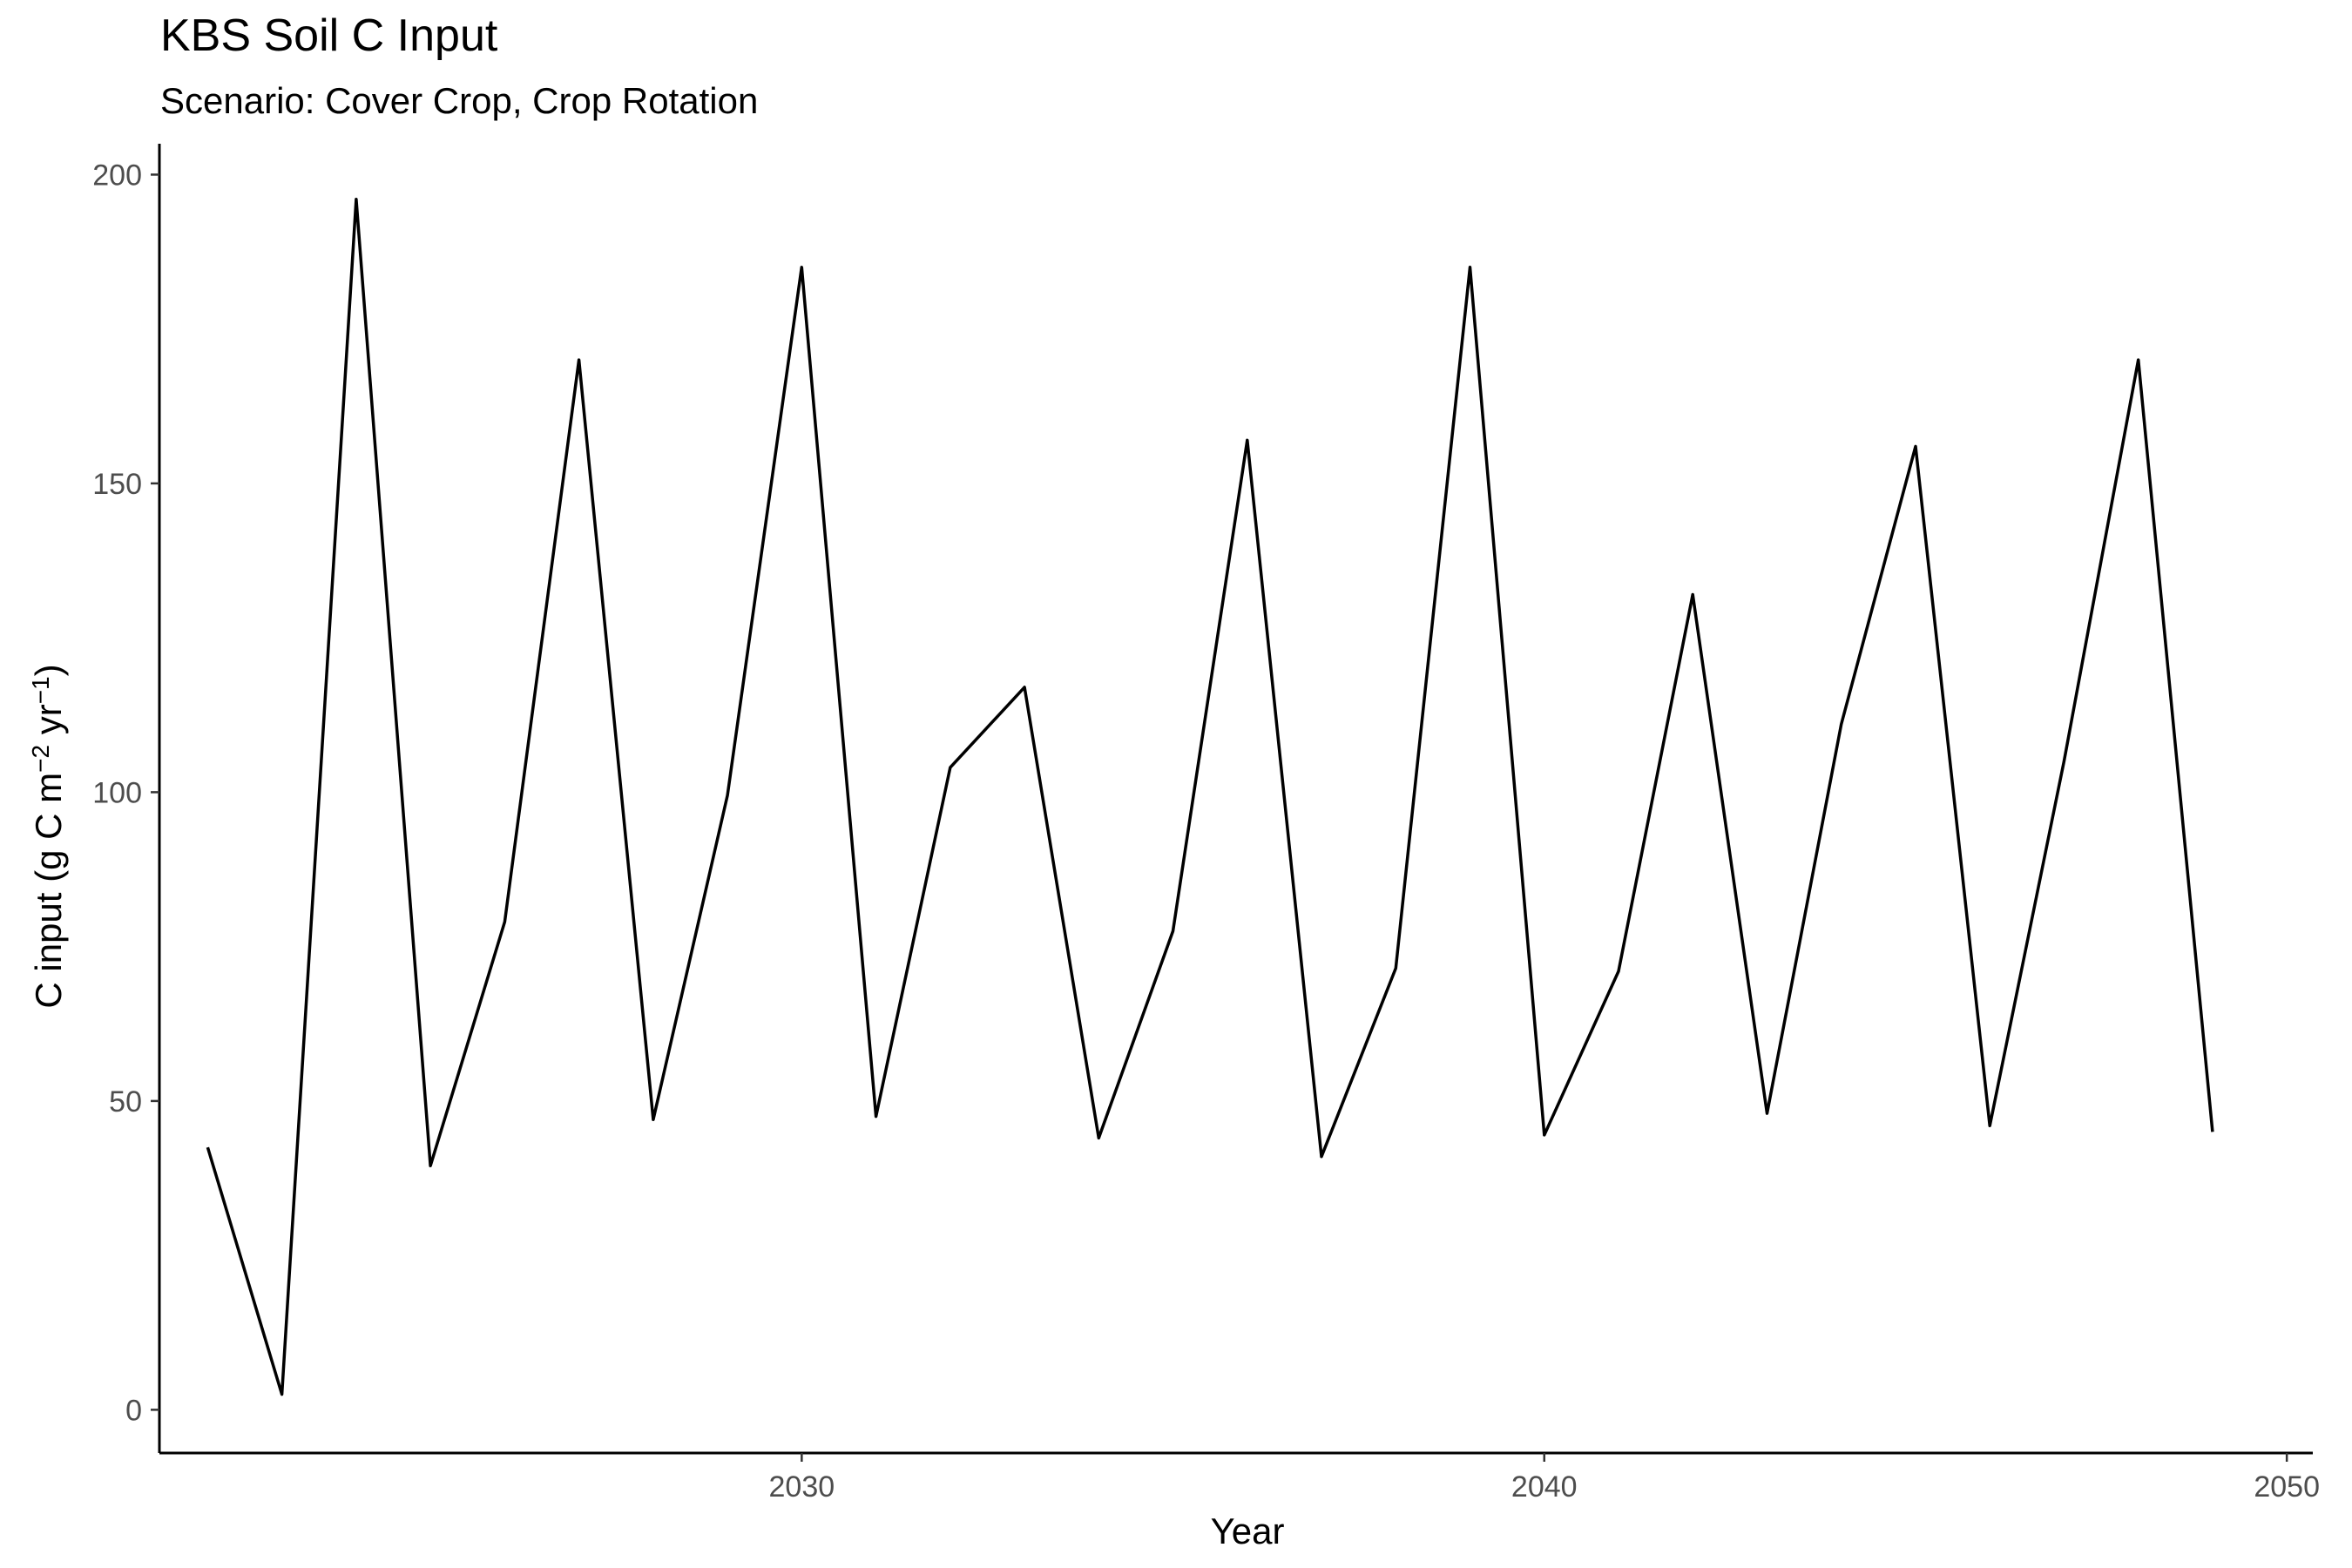  What do you see at coordinates (48, 891) in the screenshot?
I see `y-axis-title-part: C input (g C m` at bounding box center [48, 891].